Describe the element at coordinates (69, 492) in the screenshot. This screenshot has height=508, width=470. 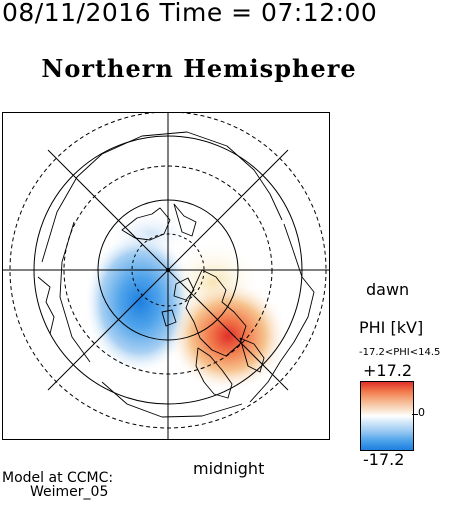
I see `model-name: Weimer_05` at that location.